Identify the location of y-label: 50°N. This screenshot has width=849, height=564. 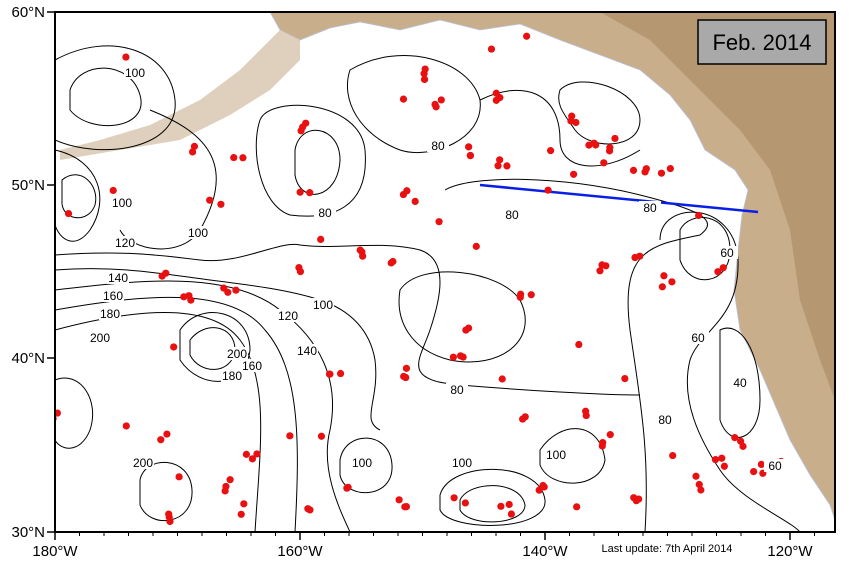
(28, 185).